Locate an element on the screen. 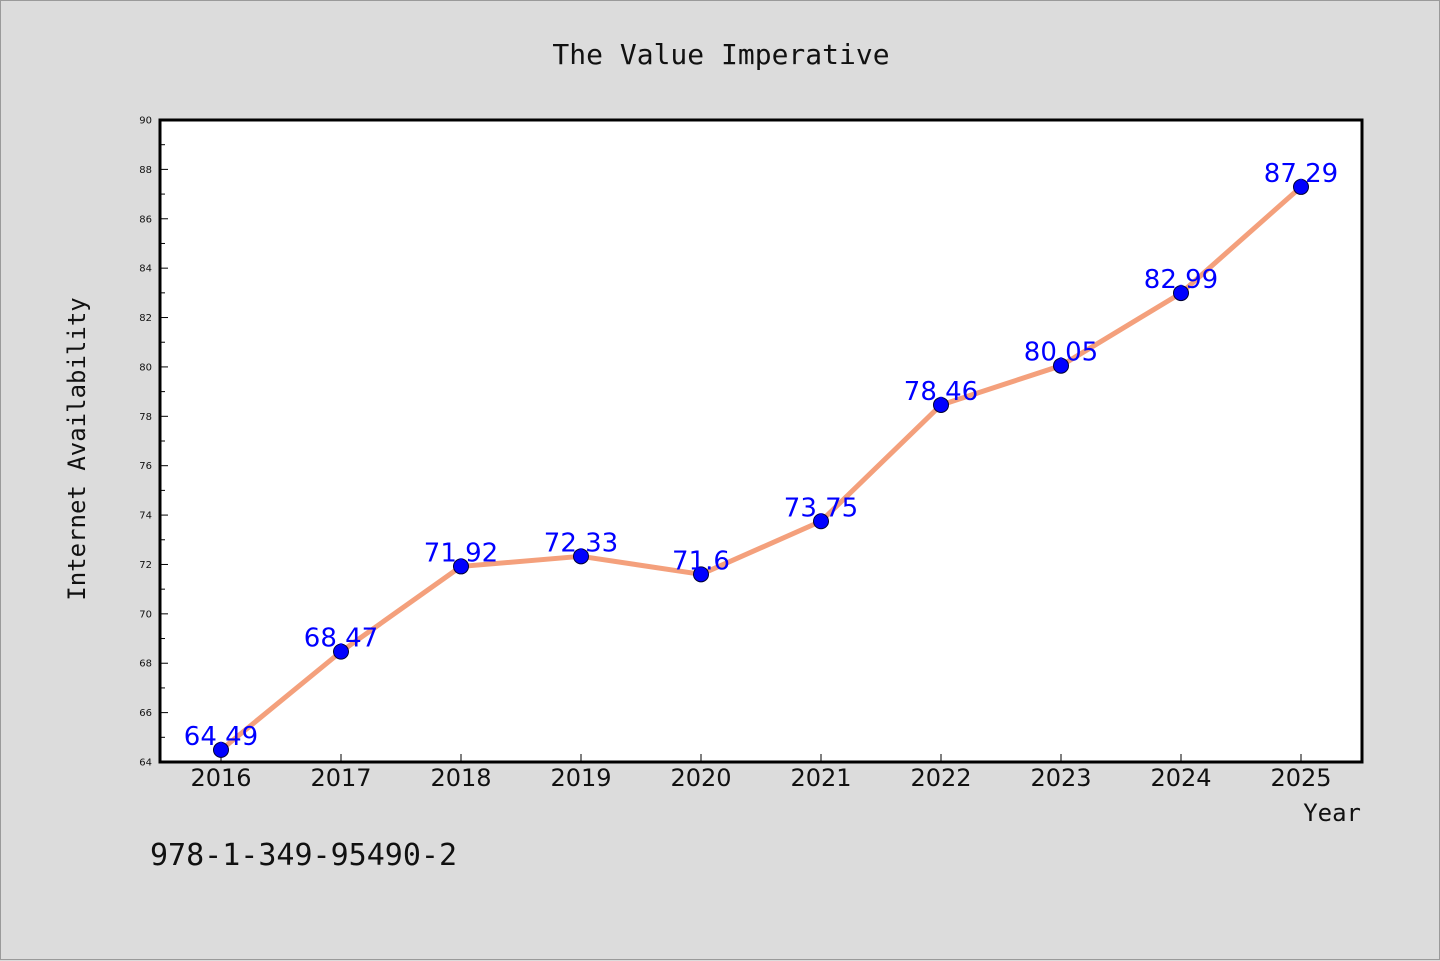  x-axis-title: Year is located at coordinates (1332, 813).